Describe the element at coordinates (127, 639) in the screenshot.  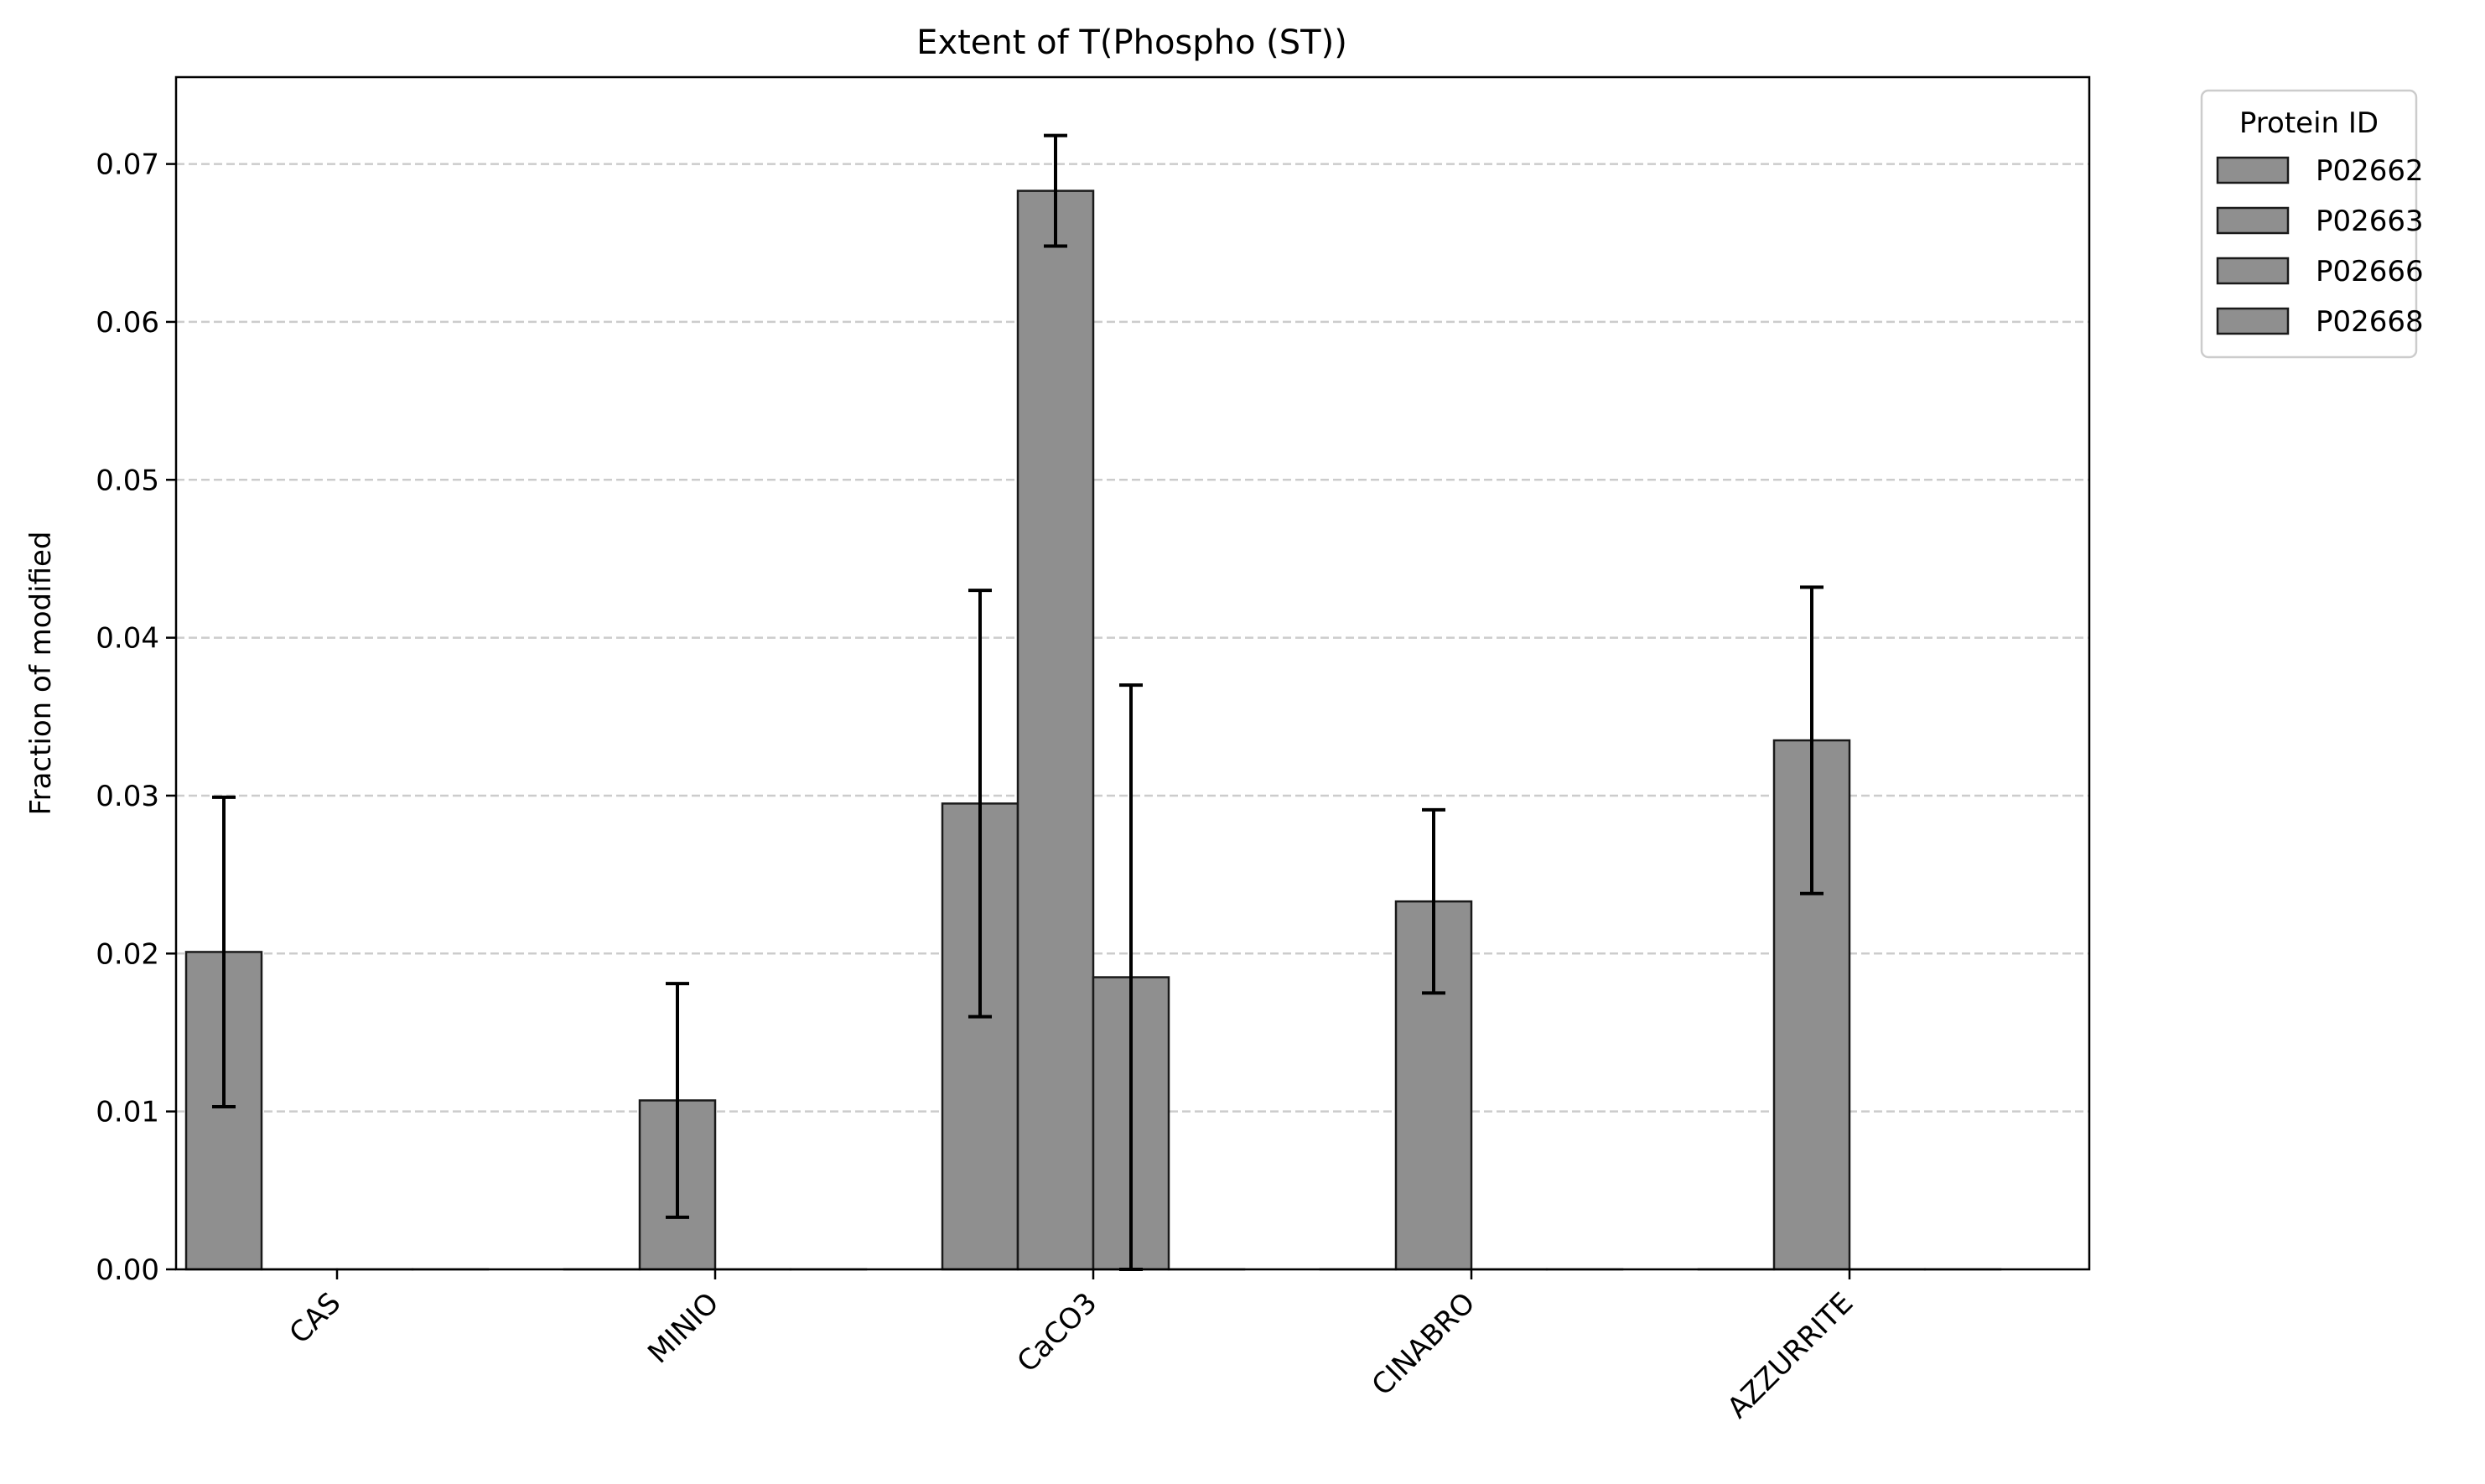
I see `y-tick-label: 0.04` at that location.